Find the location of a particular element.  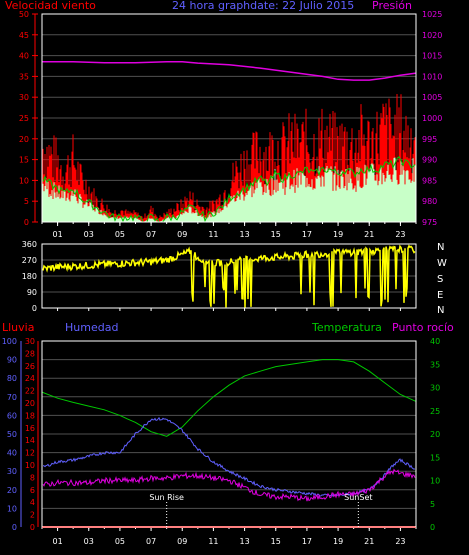

humidity-label: Humedad is located at coordinates (91, 327).